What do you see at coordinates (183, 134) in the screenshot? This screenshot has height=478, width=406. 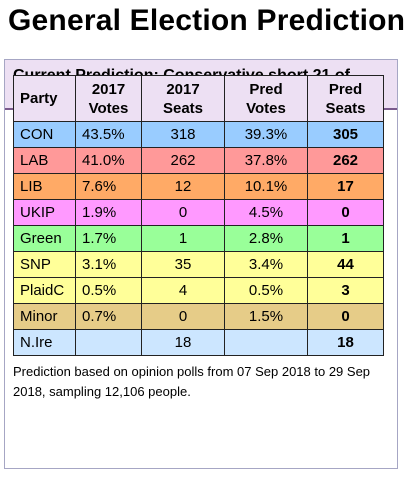 I see `cell-2017-seats: 318` at bounding box center [183, 134].